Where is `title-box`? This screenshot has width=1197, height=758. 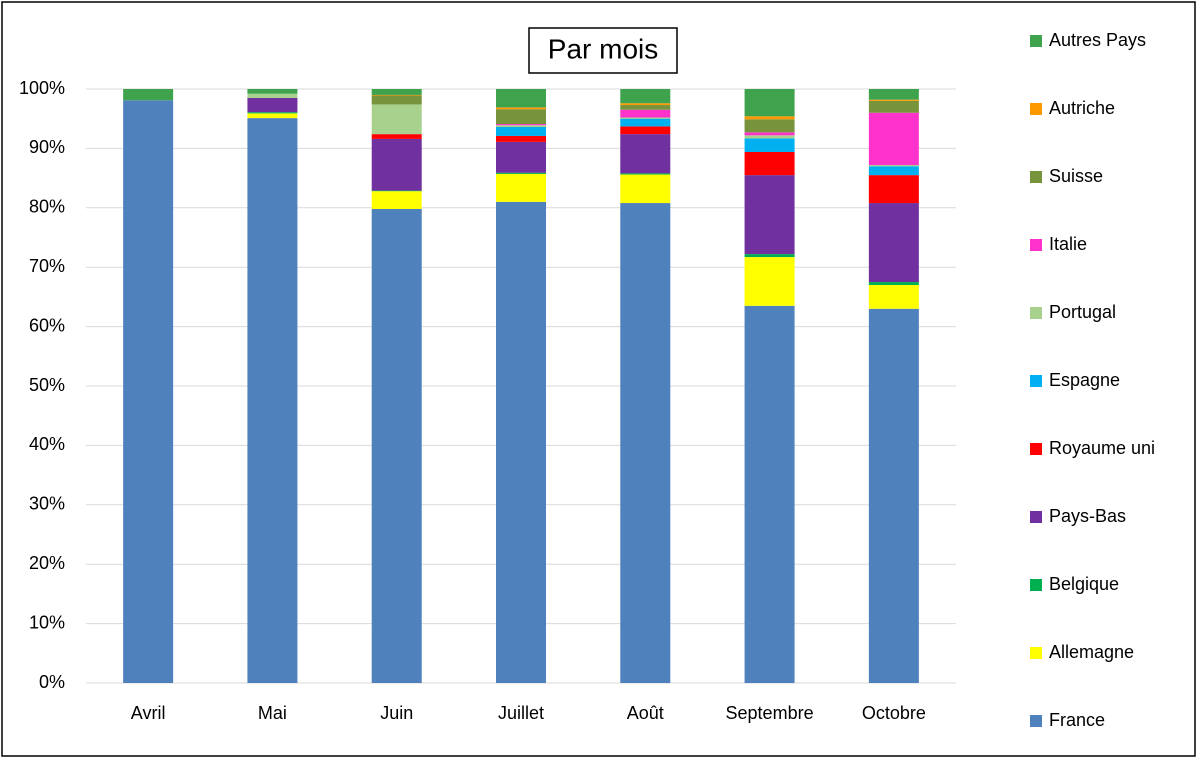
title-box is located at coordinates (603, 50).